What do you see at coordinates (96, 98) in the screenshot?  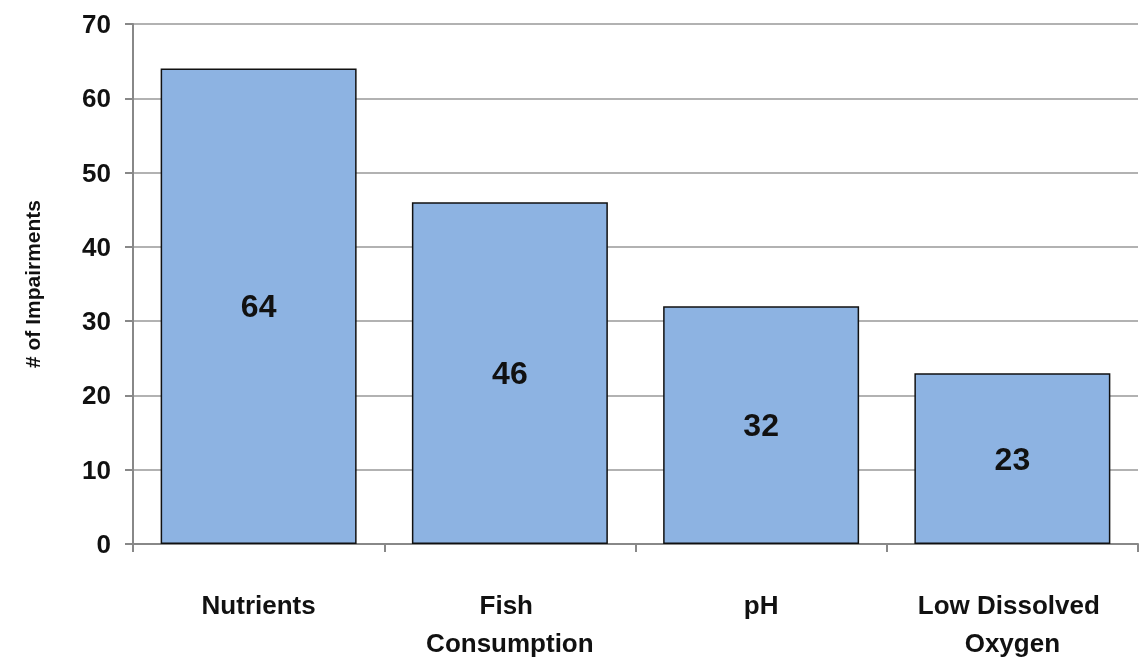 I see `y-tick-label: 60` at bounding box center [96, 98].